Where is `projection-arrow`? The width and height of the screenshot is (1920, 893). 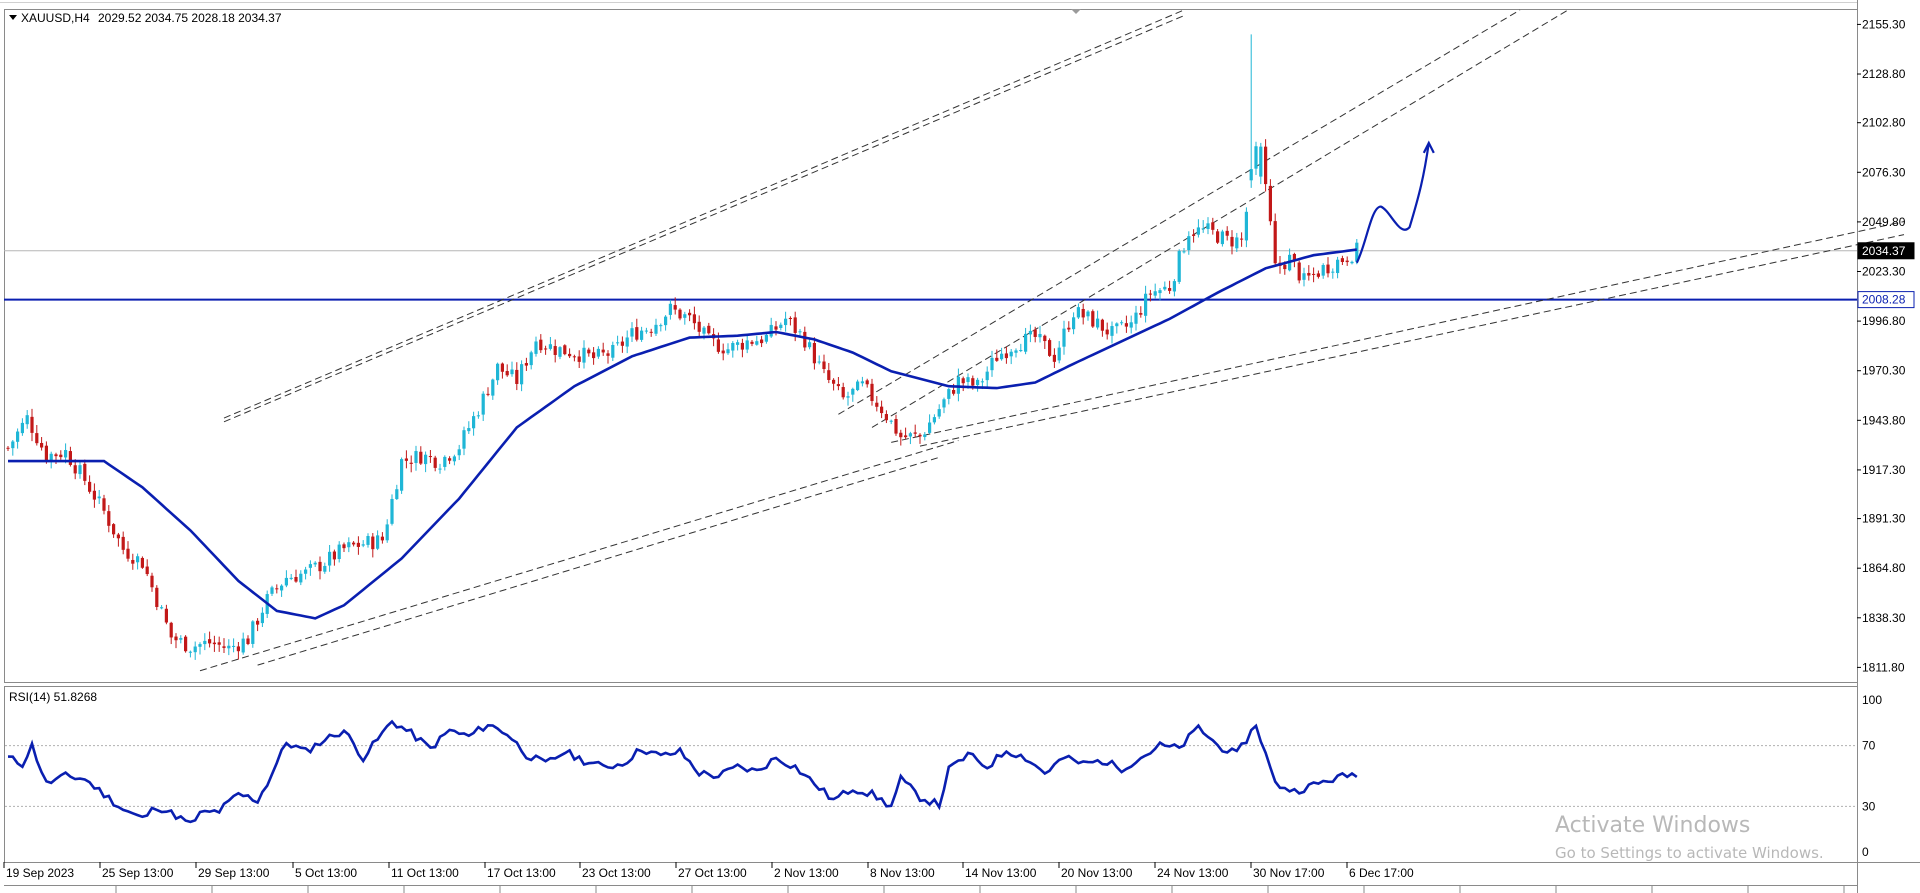
projection-arrow is located at coordinates (1392, 203).